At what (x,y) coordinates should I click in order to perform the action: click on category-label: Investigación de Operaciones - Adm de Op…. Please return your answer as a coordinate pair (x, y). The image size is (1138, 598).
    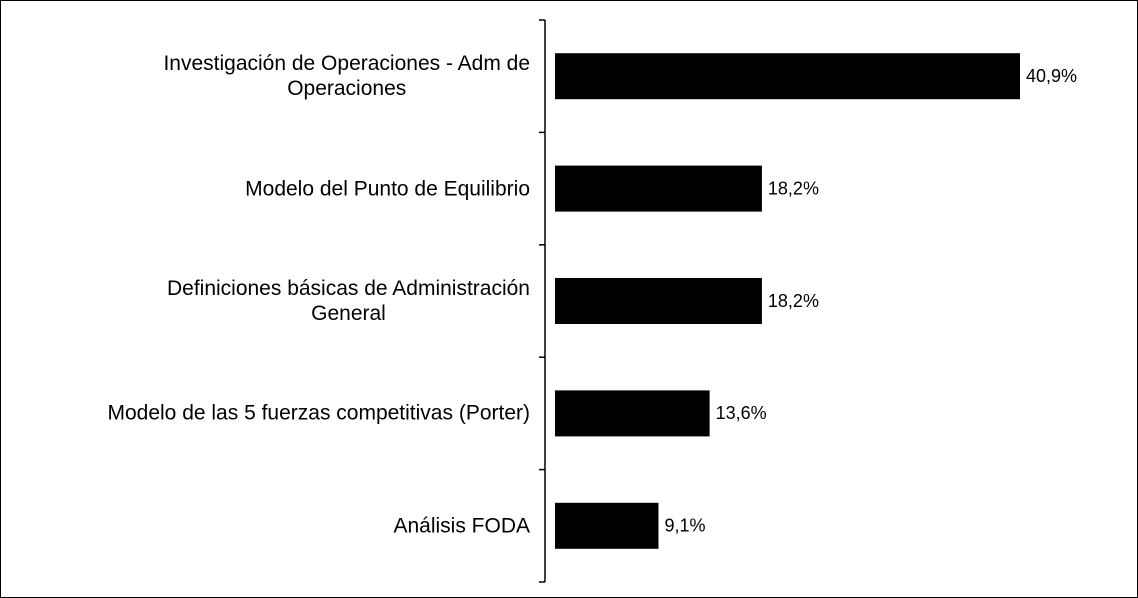
    Looking at the image, I should click on (346, 76).